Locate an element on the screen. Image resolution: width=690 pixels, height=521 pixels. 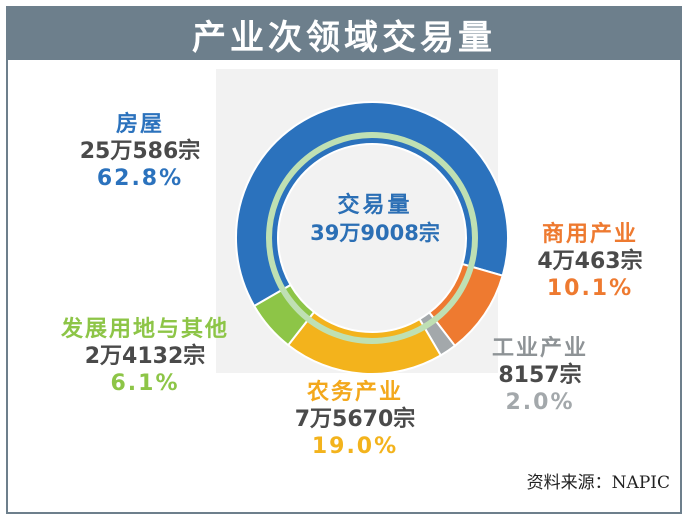
label-industrial: 工业产业 8157宗 2.0% is located at coordinates (540, 376).